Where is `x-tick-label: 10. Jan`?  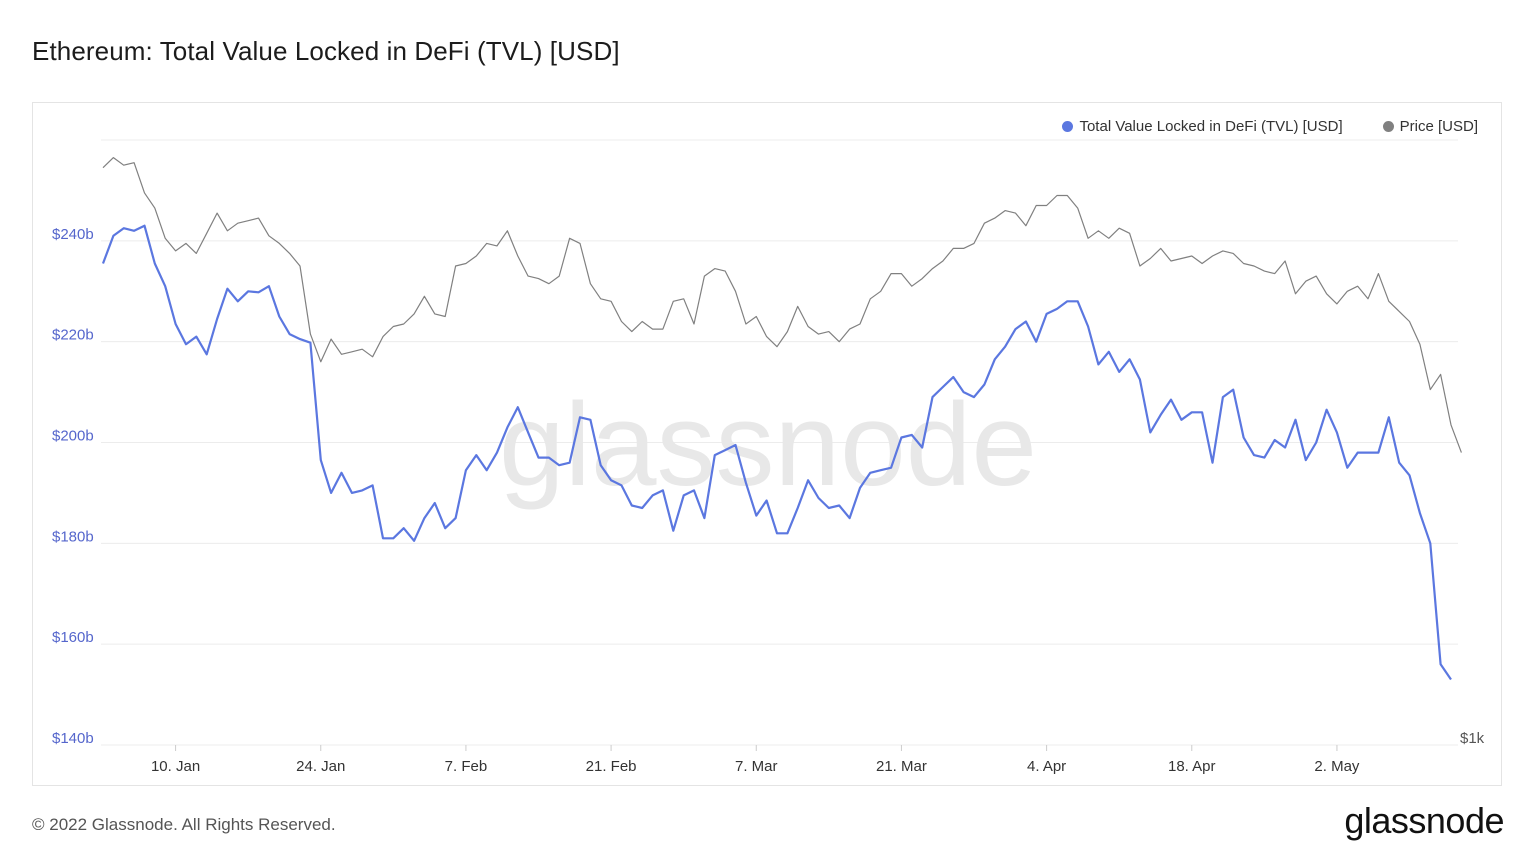
x-tick-label: 10. Jan is located at coordinates (175, 766).